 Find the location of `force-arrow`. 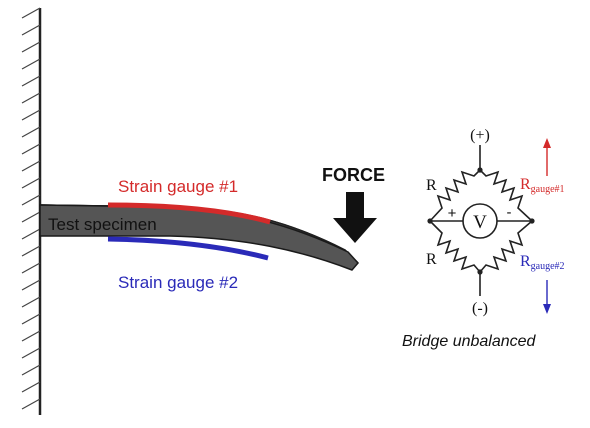

force-arrow is located at coordinates (355, 217).